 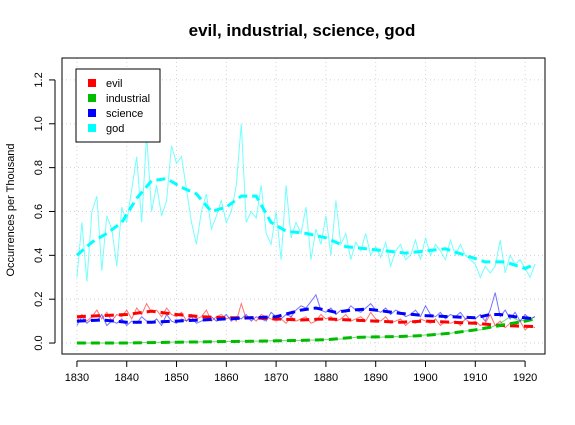 I want to click on legend-label-evil: evil, so click(x=114, y=84).